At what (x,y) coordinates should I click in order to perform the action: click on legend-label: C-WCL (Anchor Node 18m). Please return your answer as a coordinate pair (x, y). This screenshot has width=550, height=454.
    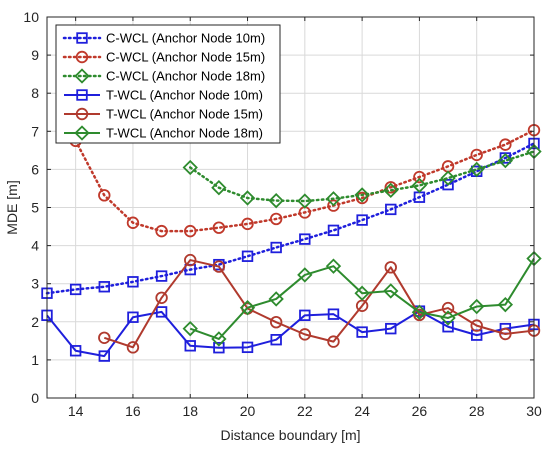
    Looking at the image, I should click on (185, 76).